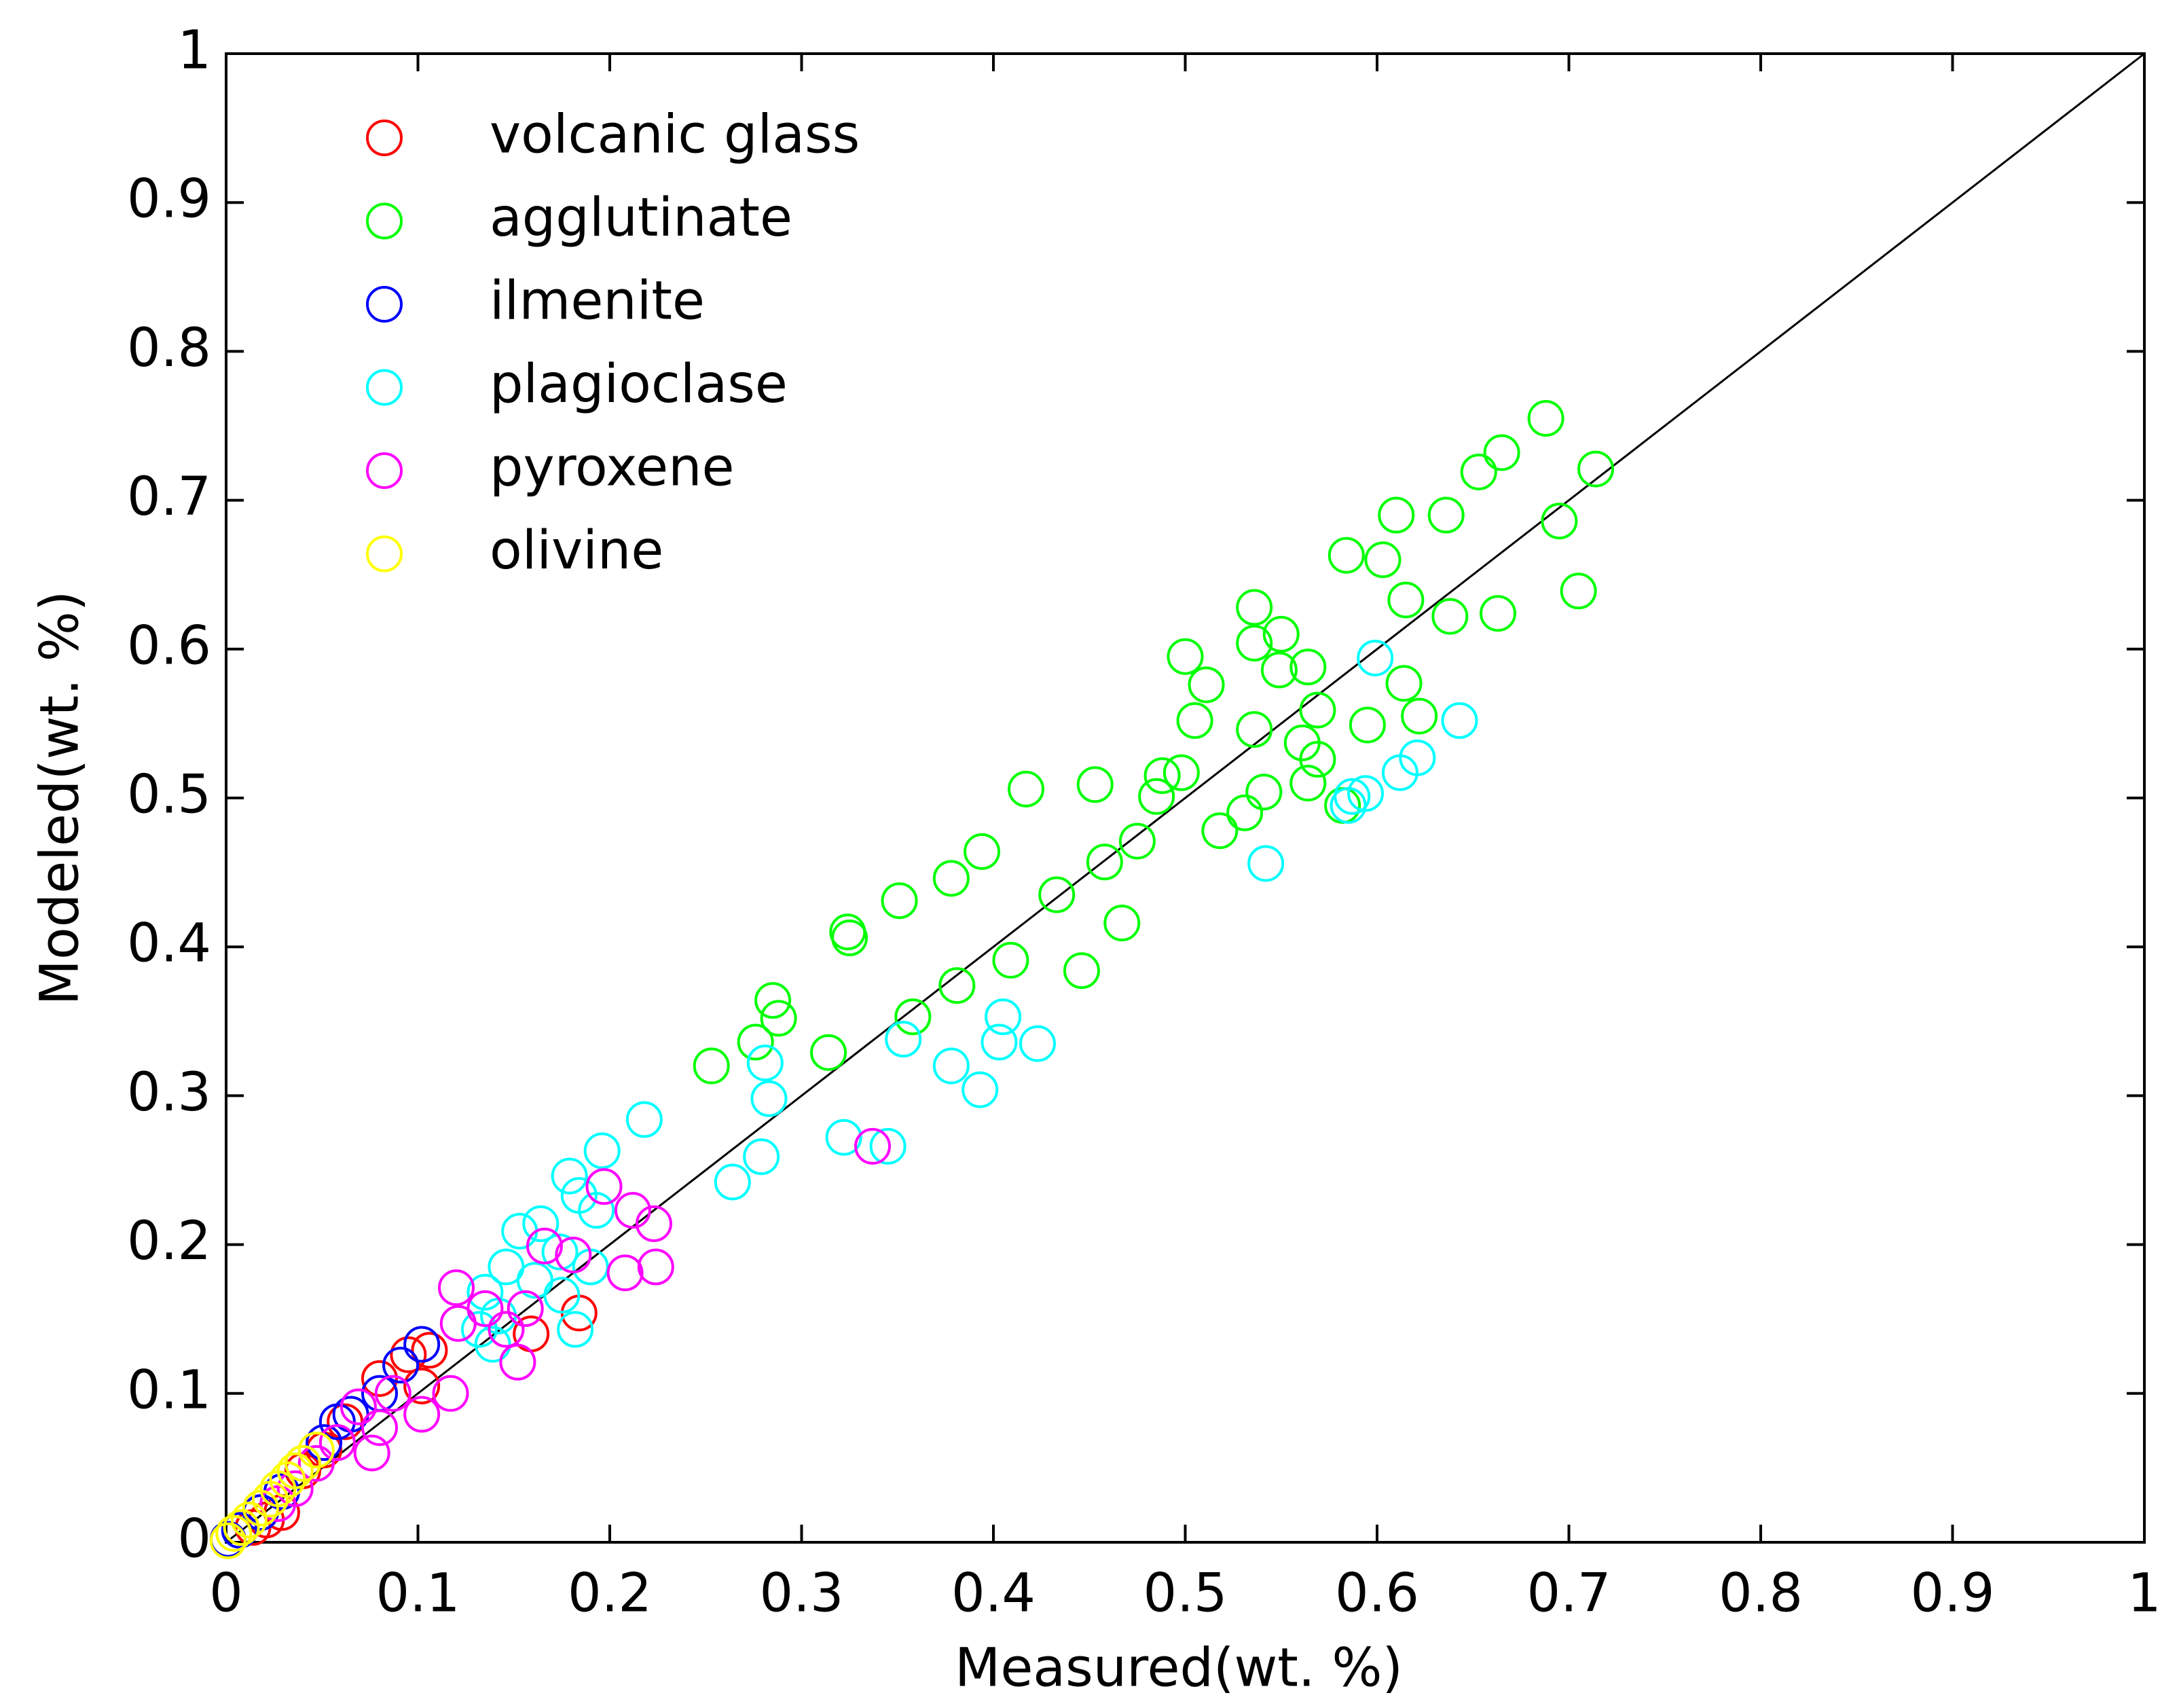  Describe the element at coordinates (226, 1593) in the screenshot. I see `x-tick-label: 0` at that location.